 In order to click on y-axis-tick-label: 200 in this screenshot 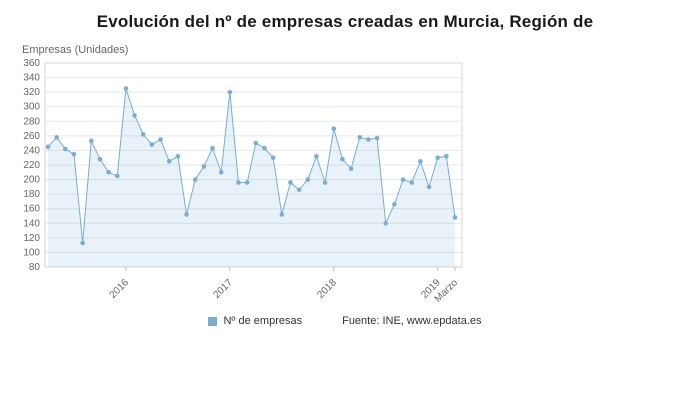, I will do `click(31, 180)`.